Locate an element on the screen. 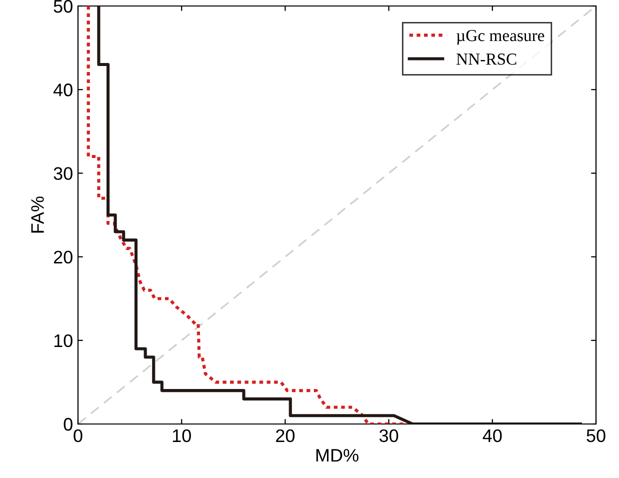  y-tick-label: 10 is located at coordinates (63, 341).